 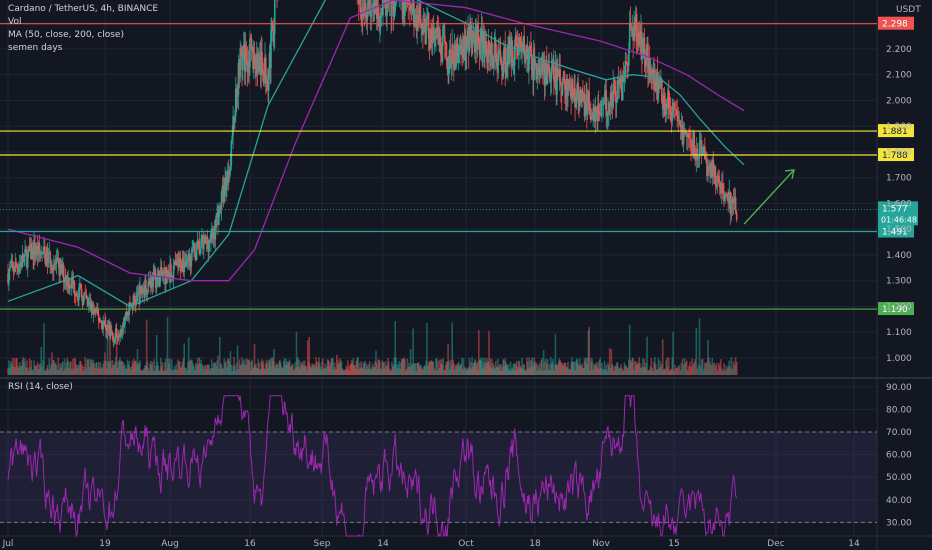 I want to click on rsi-axis-tick: 90.00, so click(x=899, y=388).